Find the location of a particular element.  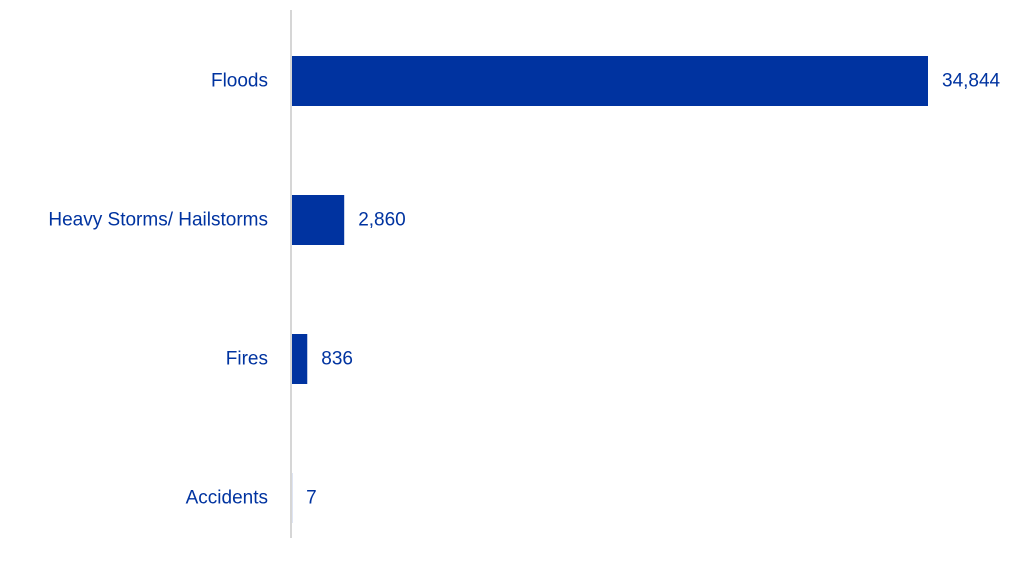

category-label: Heavy Storms/ Hailstorms is located at coordinates (158, 220).